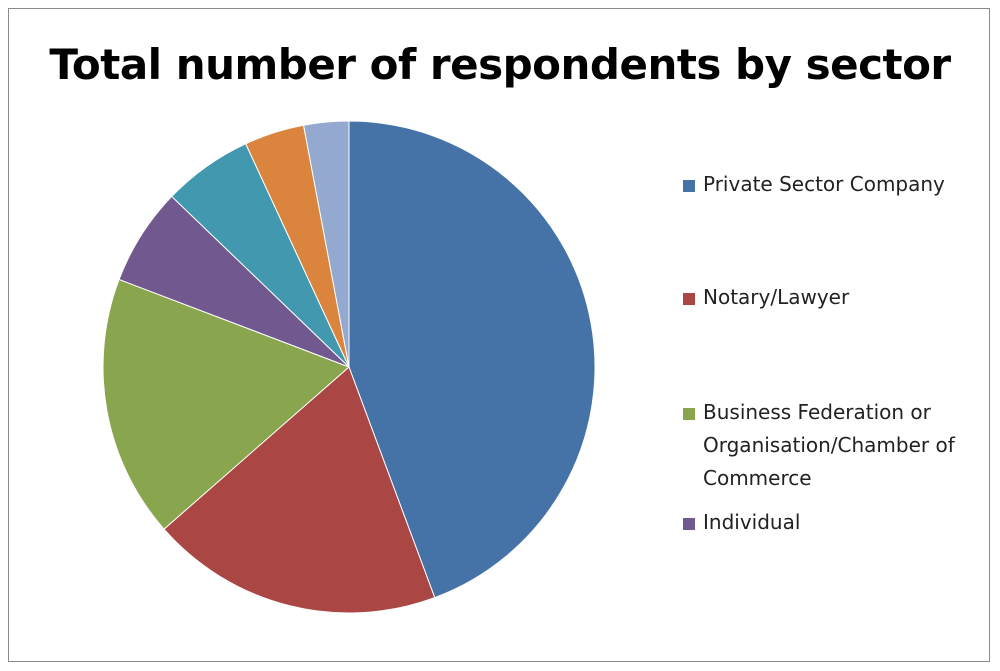  Describe the element at coordinates (776, 297) in the screenshot. I see `legend-label: Notary/Lawyer` at that location.